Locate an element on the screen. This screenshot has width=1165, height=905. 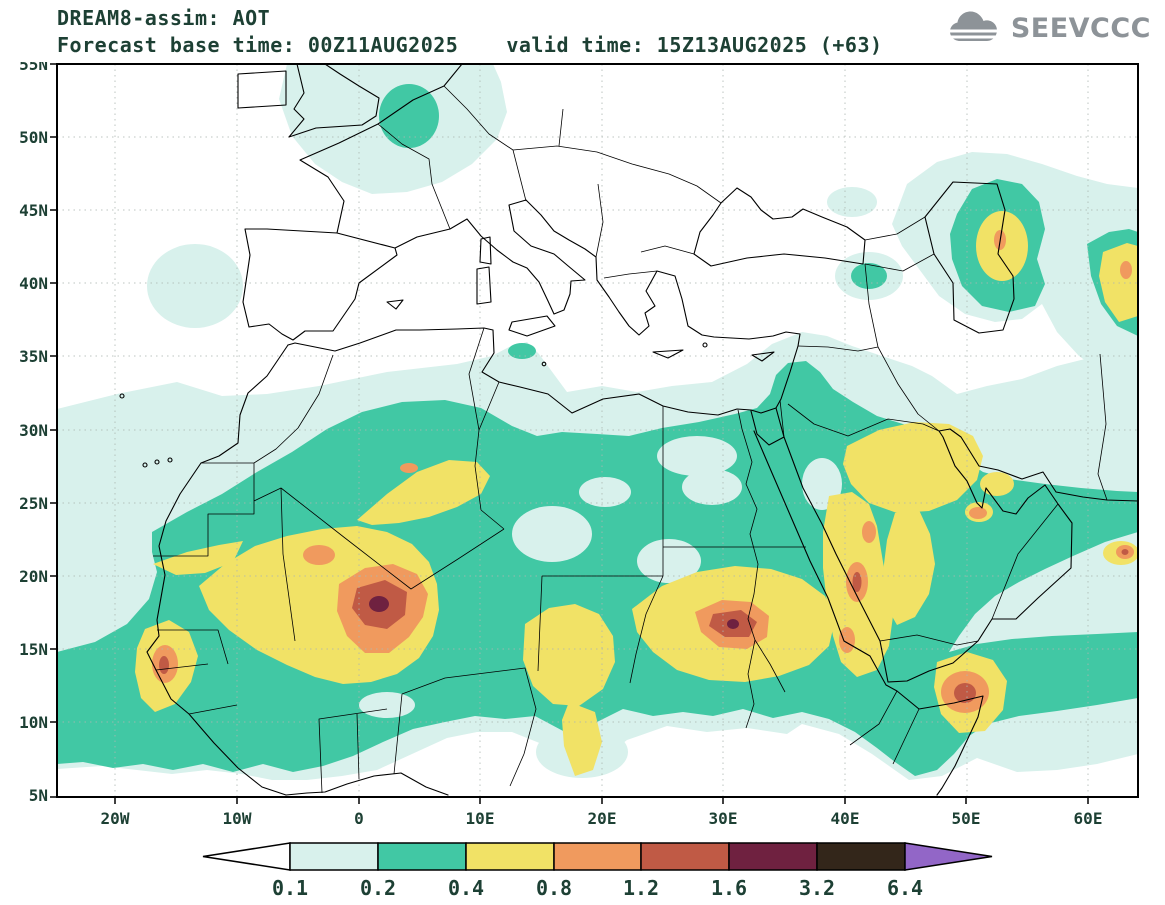
aot-gap-patches is located at coordinates (600, 577).